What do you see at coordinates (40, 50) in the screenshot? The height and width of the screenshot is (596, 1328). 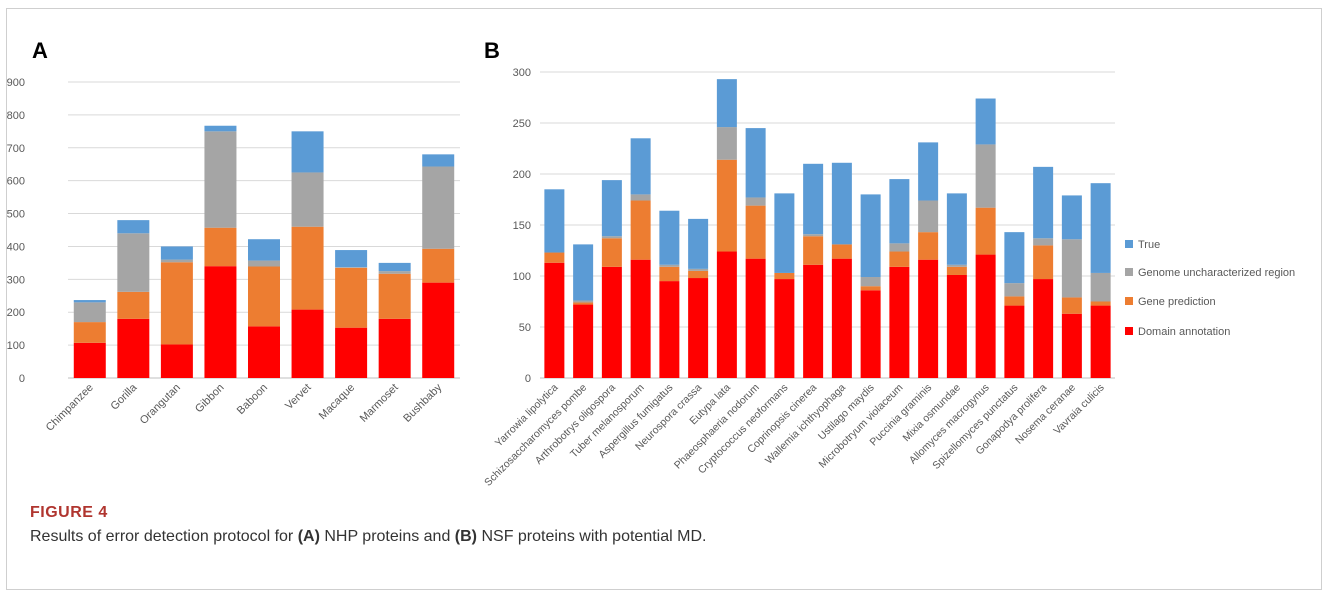 I see `panel-letter-a: A` at bounding box center [40, 50].